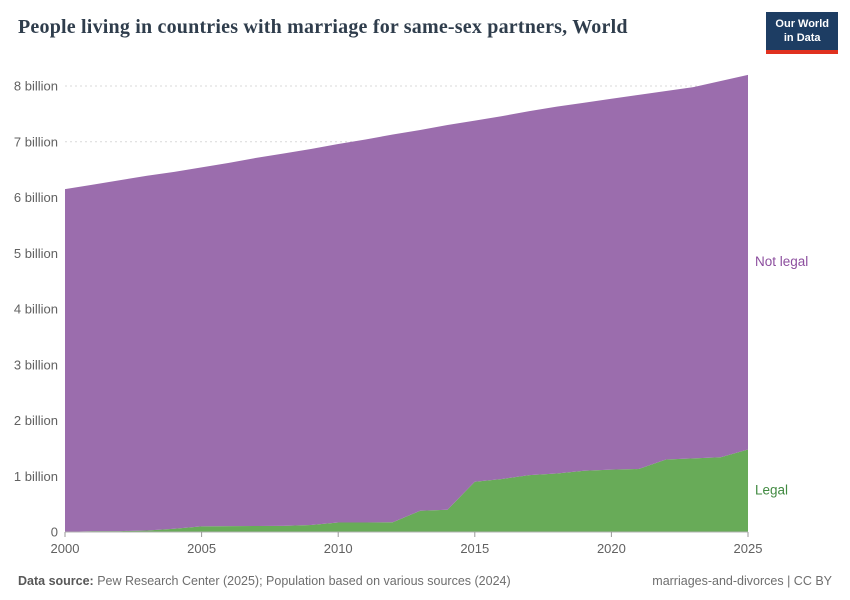 This screenshot has height=600, width=850. What do you see at coordinates (36, 86) in the screenshot?
I see `y-tick-label: 8 billion` at bounding box center [36, 86].